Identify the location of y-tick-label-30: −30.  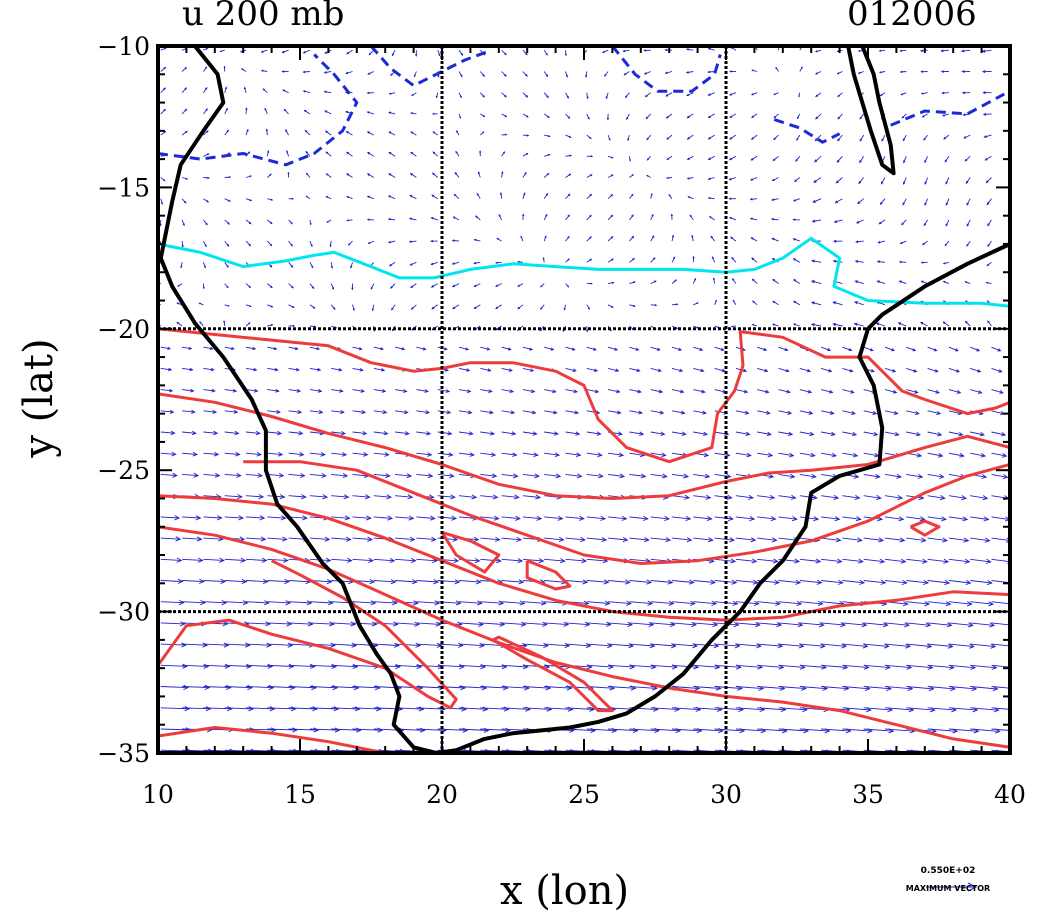
(123, 612).